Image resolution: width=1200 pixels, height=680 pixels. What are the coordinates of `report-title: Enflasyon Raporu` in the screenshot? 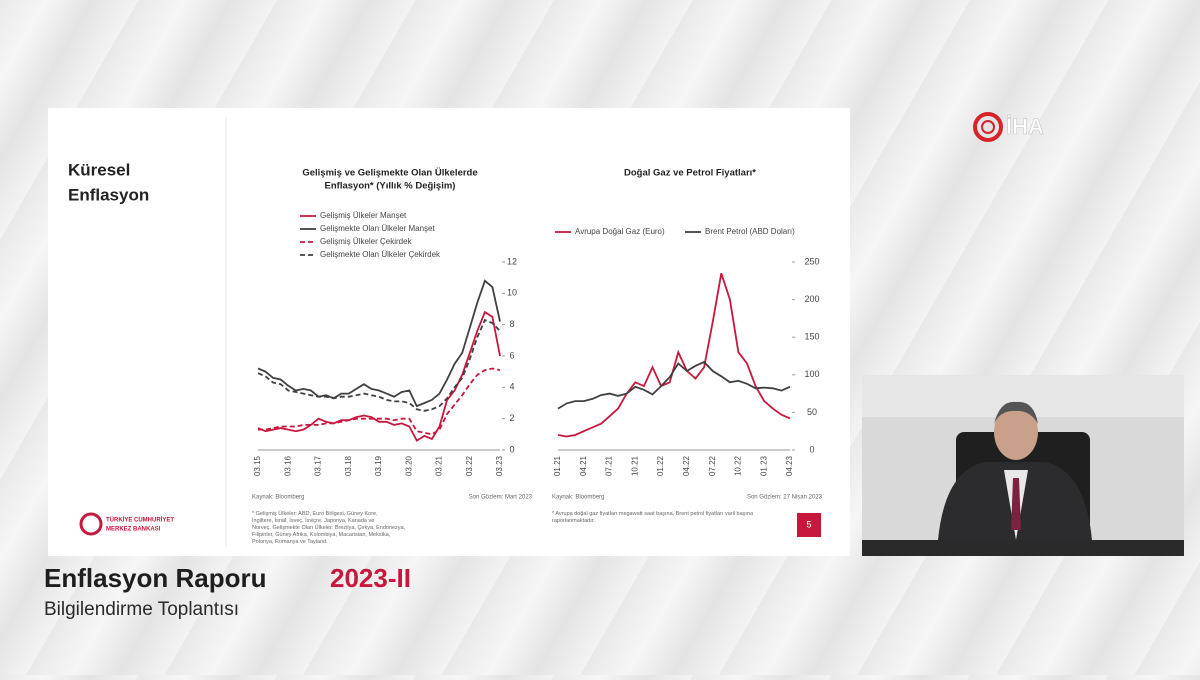 It's located at (155, 578).